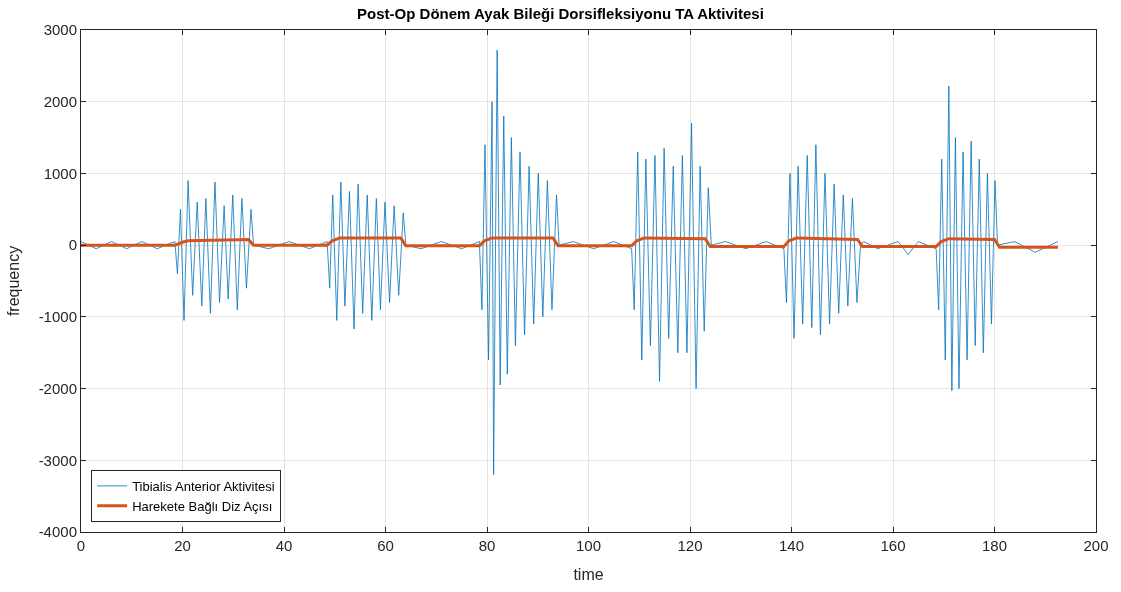 The height and width of the screenshot is (592, 1121). Describe the element at coordinates (57, 532) in the screenshot. I see `y-tick-label: -4000` at that location.